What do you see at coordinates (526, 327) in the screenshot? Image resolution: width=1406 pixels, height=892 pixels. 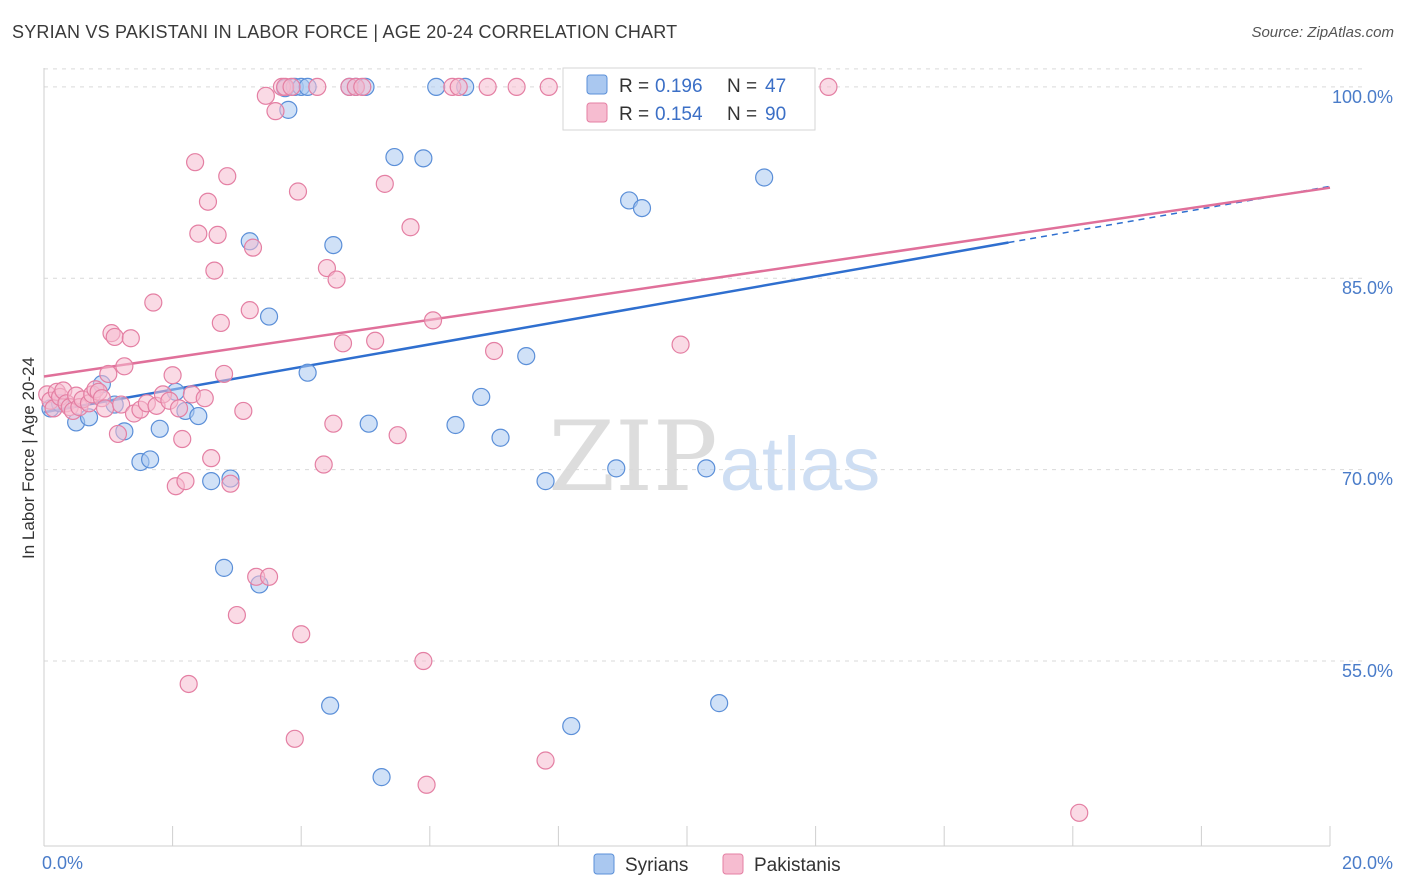 I see `trend-line-syrians` at bounding box center [526, 327].